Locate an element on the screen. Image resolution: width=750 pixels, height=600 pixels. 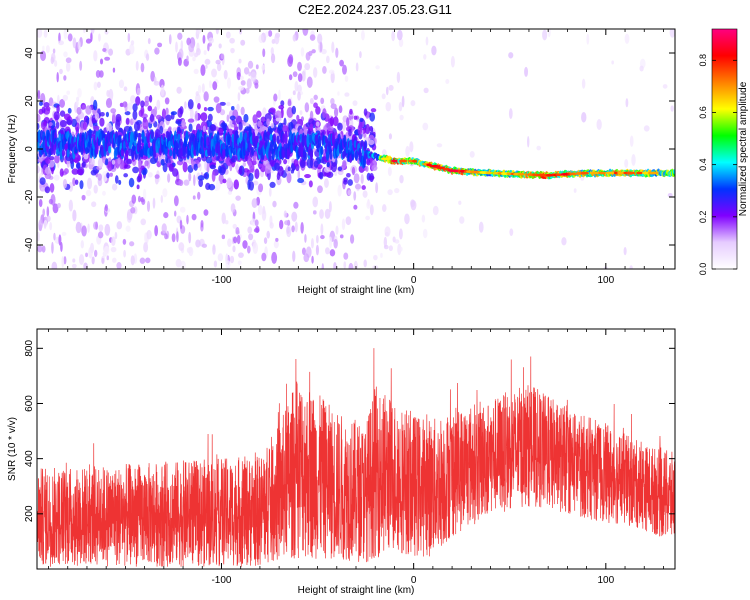
spectrogram-peak-cell is located at coordinates (639, 173).